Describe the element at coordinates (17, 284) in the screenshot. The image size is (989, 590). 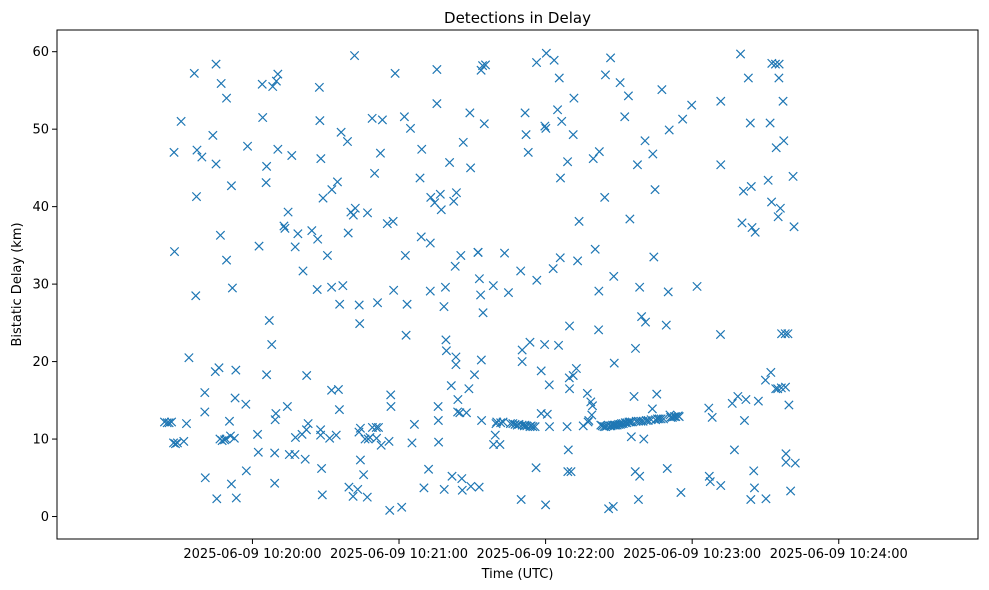
I see `y-axis-label: Bistatic Delay (km)` at that location.